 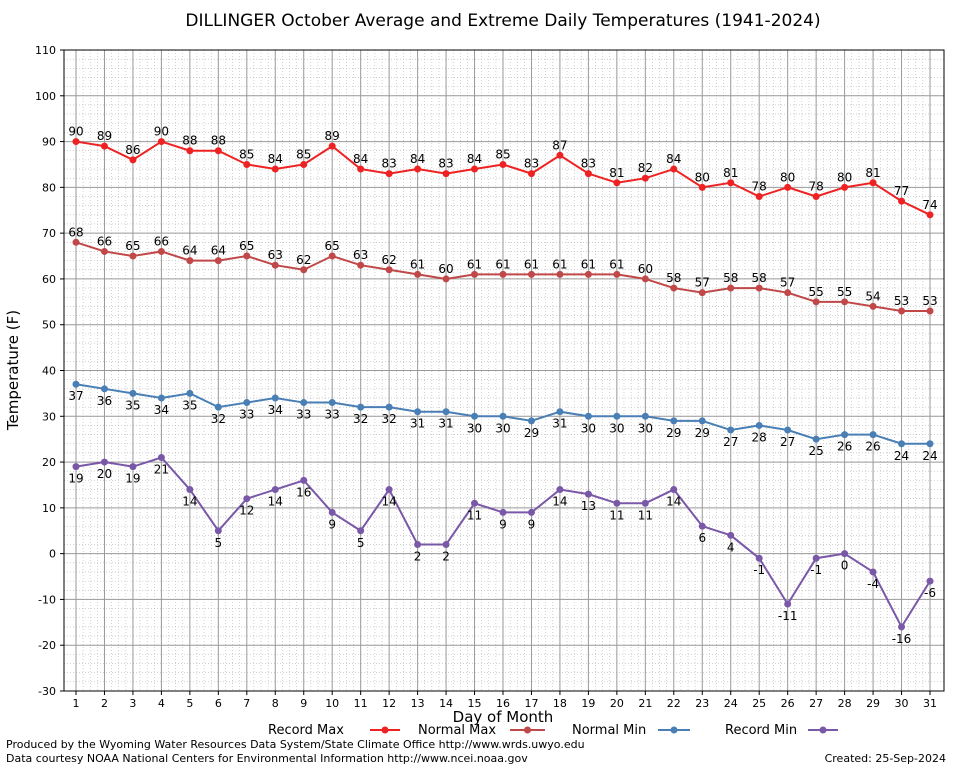 What do you see at coordinates (475, 703) in the screenshot?
I see `x-tick-label: 15` at bounding box center [475, 703].